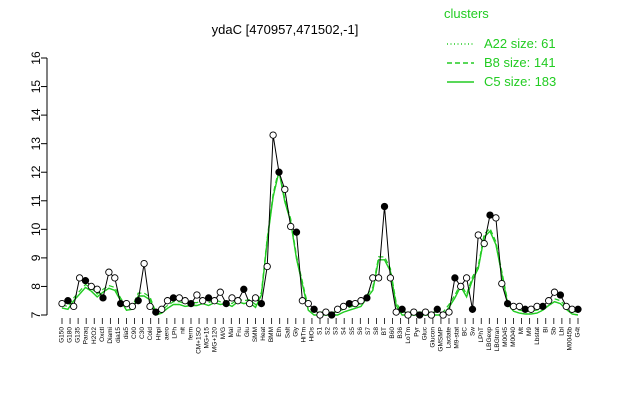 The width and height of the screenshot is (640, 400). Describe the element at coordinates (569, 339) in the screenshot. I see `x-tick-label: M0045b` at that location.